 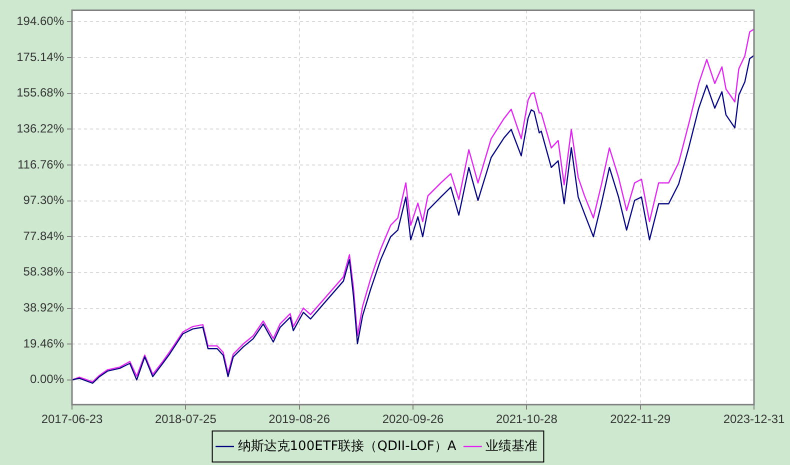 What do you see at coordinates (754, 419) in the screenshot?
I see `x-tick-label: 2023-12-31` at bounding box center [754, 419].